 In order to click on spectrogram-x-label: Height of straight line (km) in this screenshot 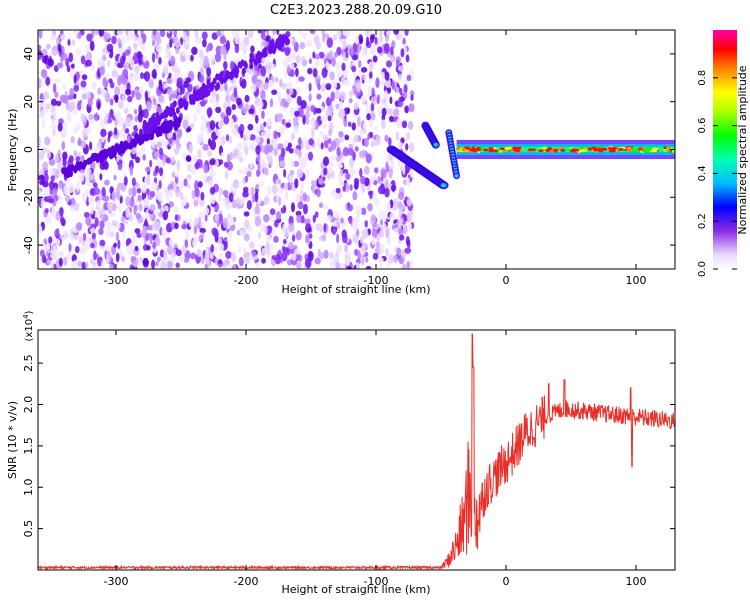, I will do `click(355, 289)`.